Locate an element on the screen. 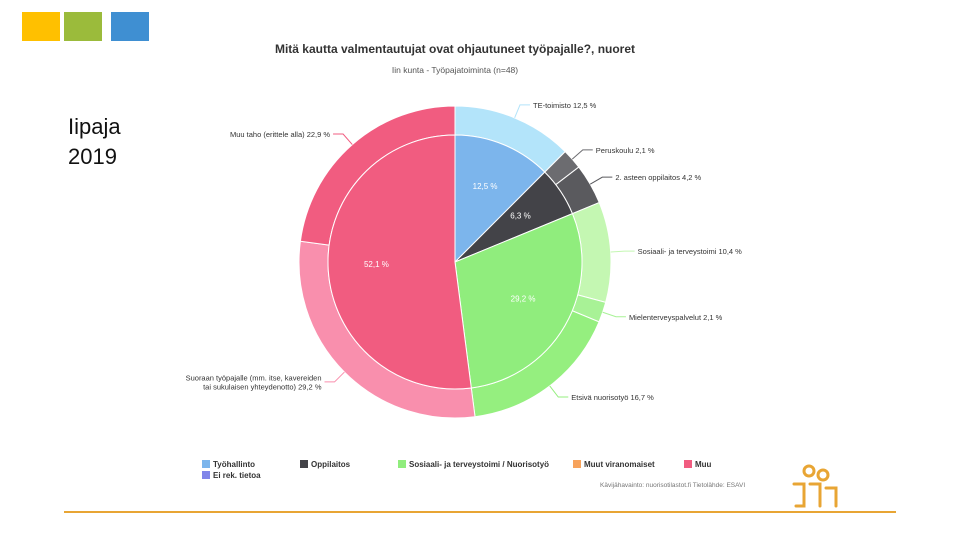 The image size is (960, 540). outer-slice-label-3: Sosiaali- ja terveystoimi 10,4 % is located at coordinates (690, 251).